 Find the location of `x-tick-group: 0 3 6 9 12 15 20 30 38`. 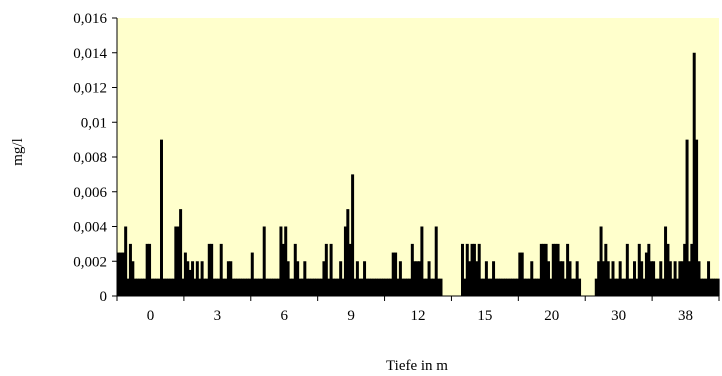

x-tick-group: 0 3 6 9 12 15 20 30 38 is located at coordinates (418, 310).